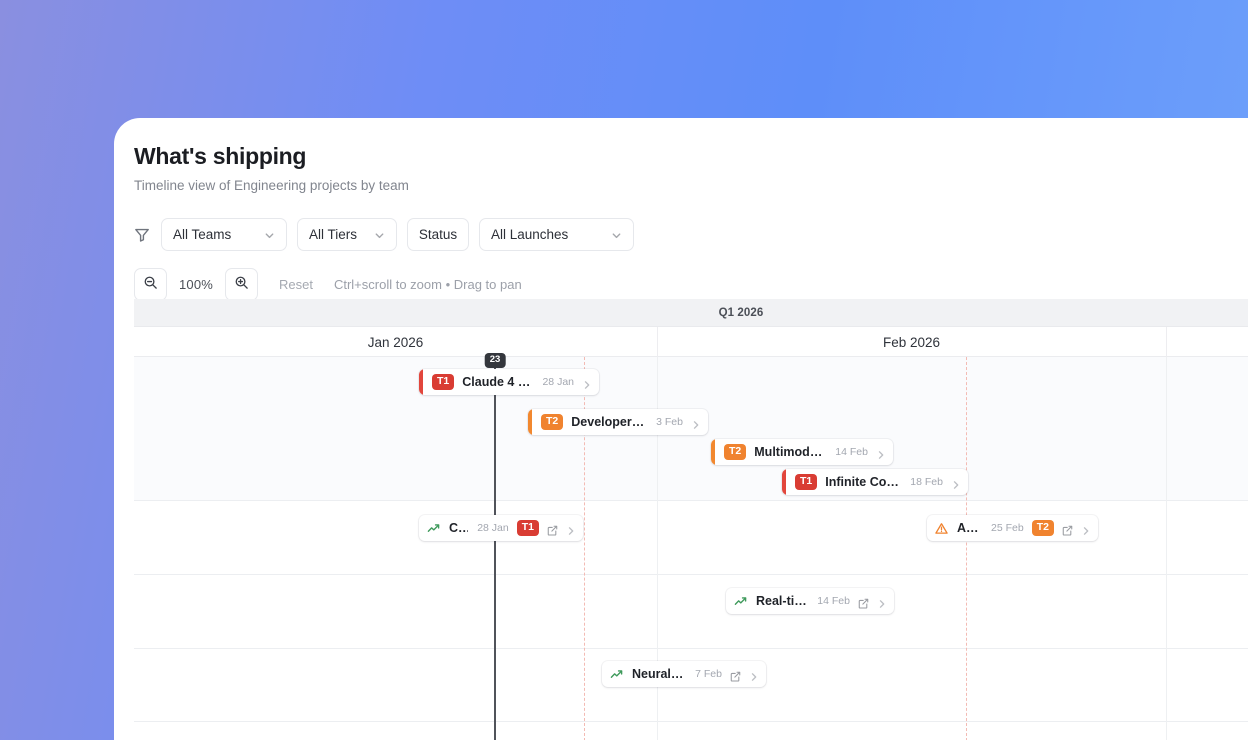 This screenshot has height=740, width=1248. Describe the element at coordinates (810, 601) in the screenshot. I see `timeline-launch-bar: Real-time Multi... 14 Feb` at that location.